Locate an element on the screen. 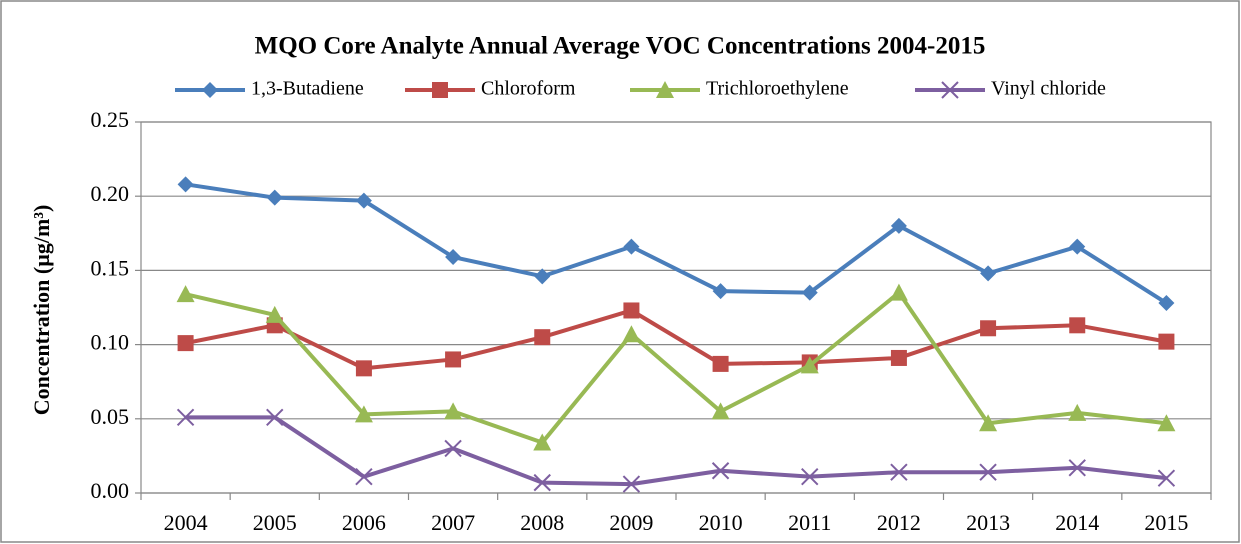 The image size is (1241, 544). y-tick-label: 0.00 is located at coordinates (110, 490).